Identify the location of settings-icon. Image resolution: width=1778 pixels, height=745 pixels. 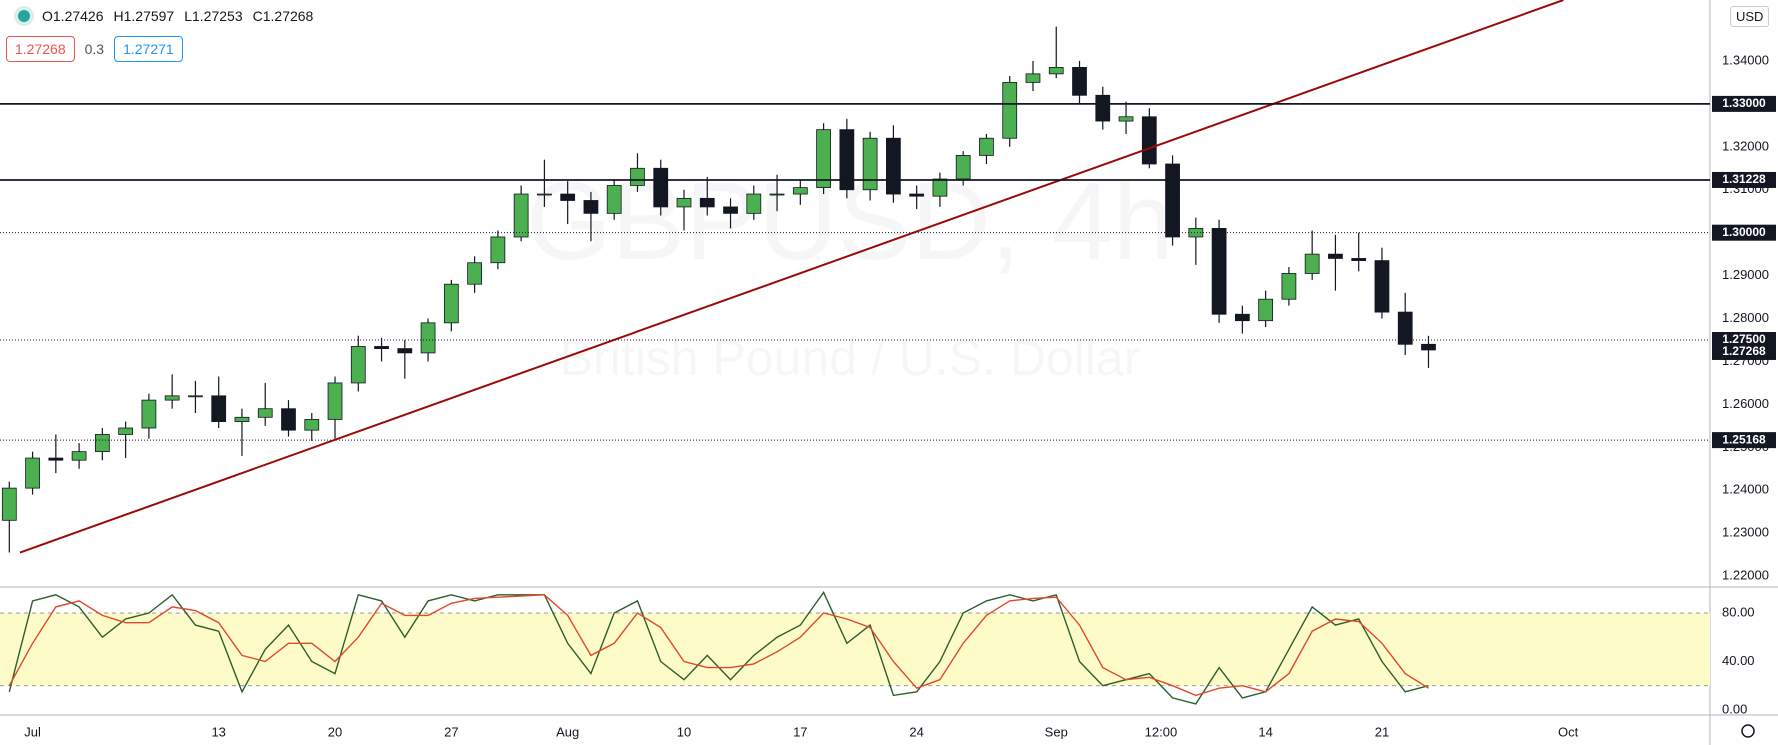
(1748, 731).